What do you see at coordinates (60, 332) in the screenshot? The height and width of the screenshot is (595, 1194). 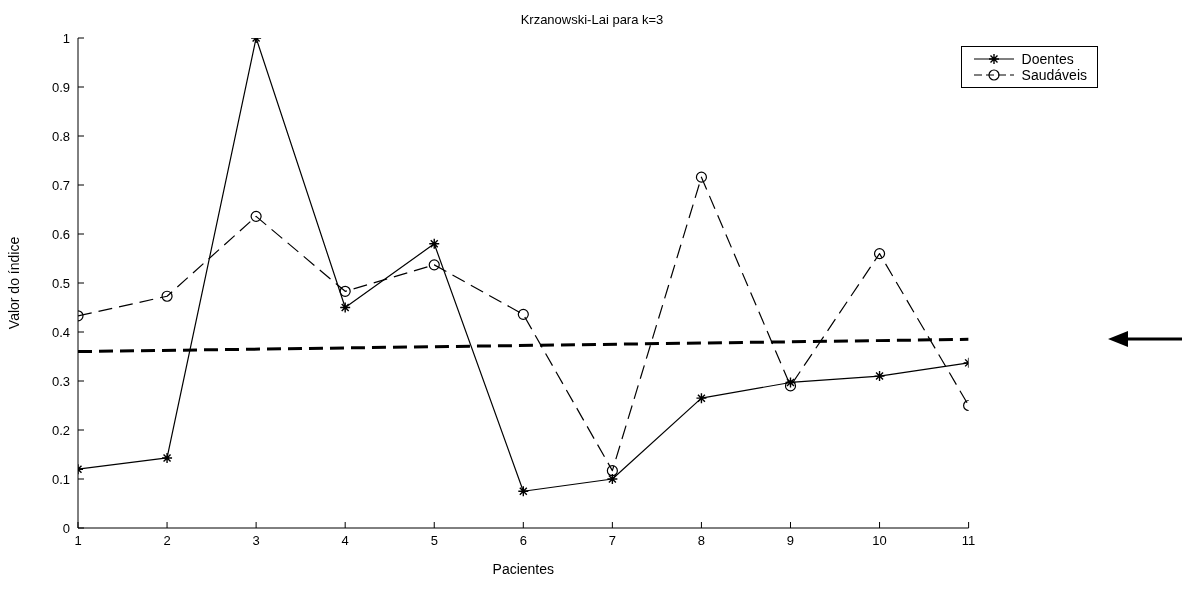 I see `y-tick-label: 0.4` at bounding box center [60, 332].